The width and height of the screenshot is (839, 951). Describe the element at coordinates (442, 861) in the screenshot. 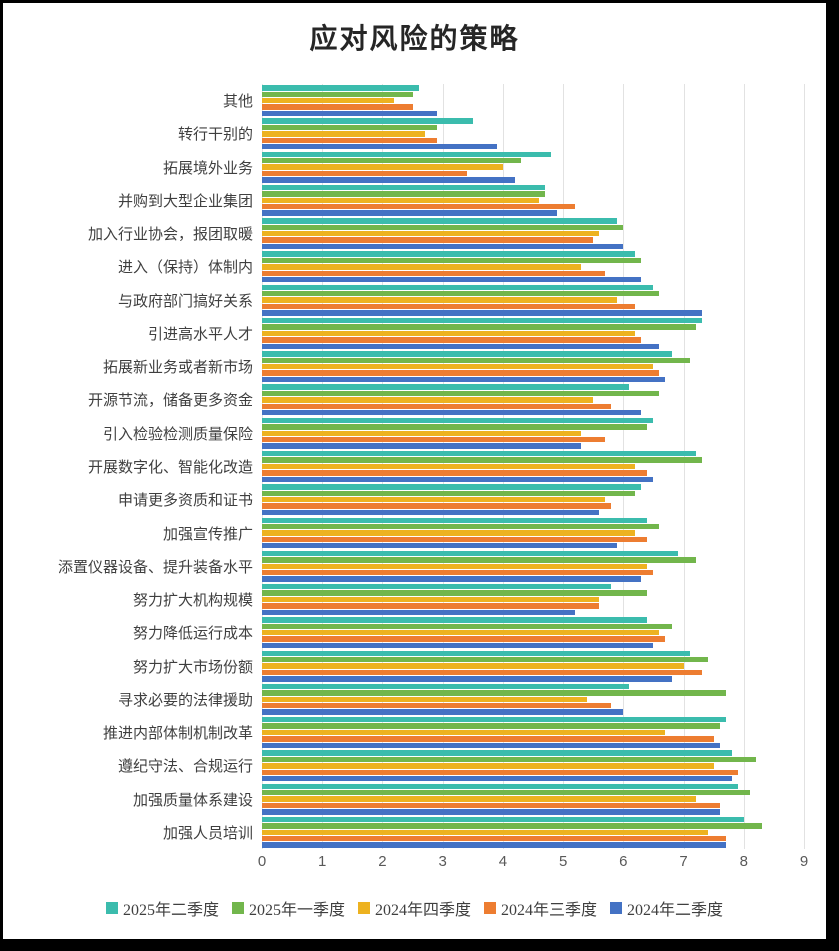

I see `x-tick-label: 3` at that location.